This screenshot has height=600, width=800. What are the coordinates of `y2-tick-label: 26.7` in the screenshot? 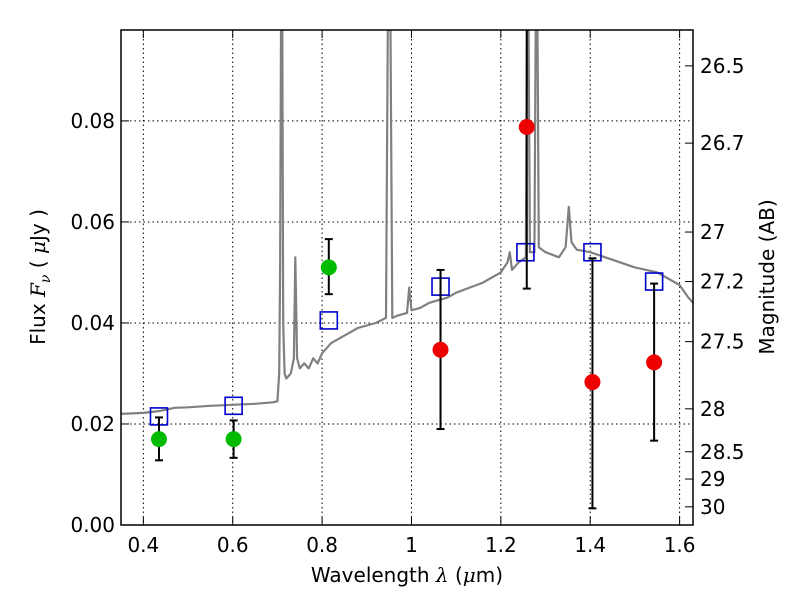 It's located at (722, 143).